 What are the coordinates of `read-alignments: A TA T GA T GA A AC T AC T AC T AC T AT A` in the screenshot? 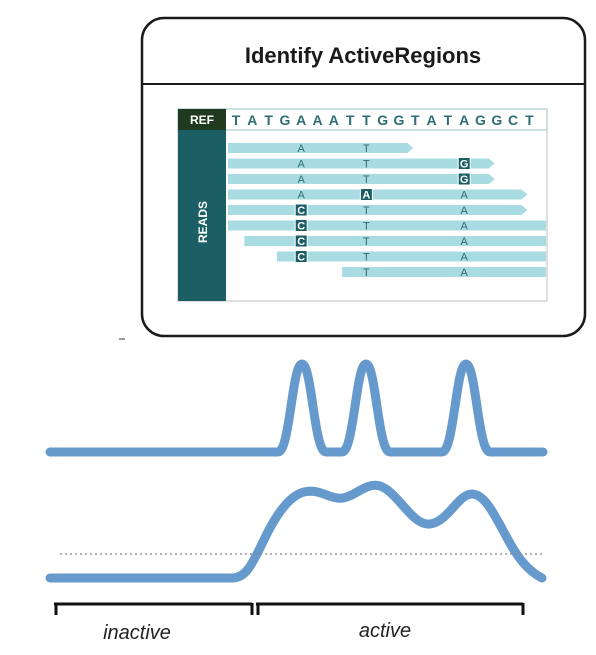 It's located at (387, 211).